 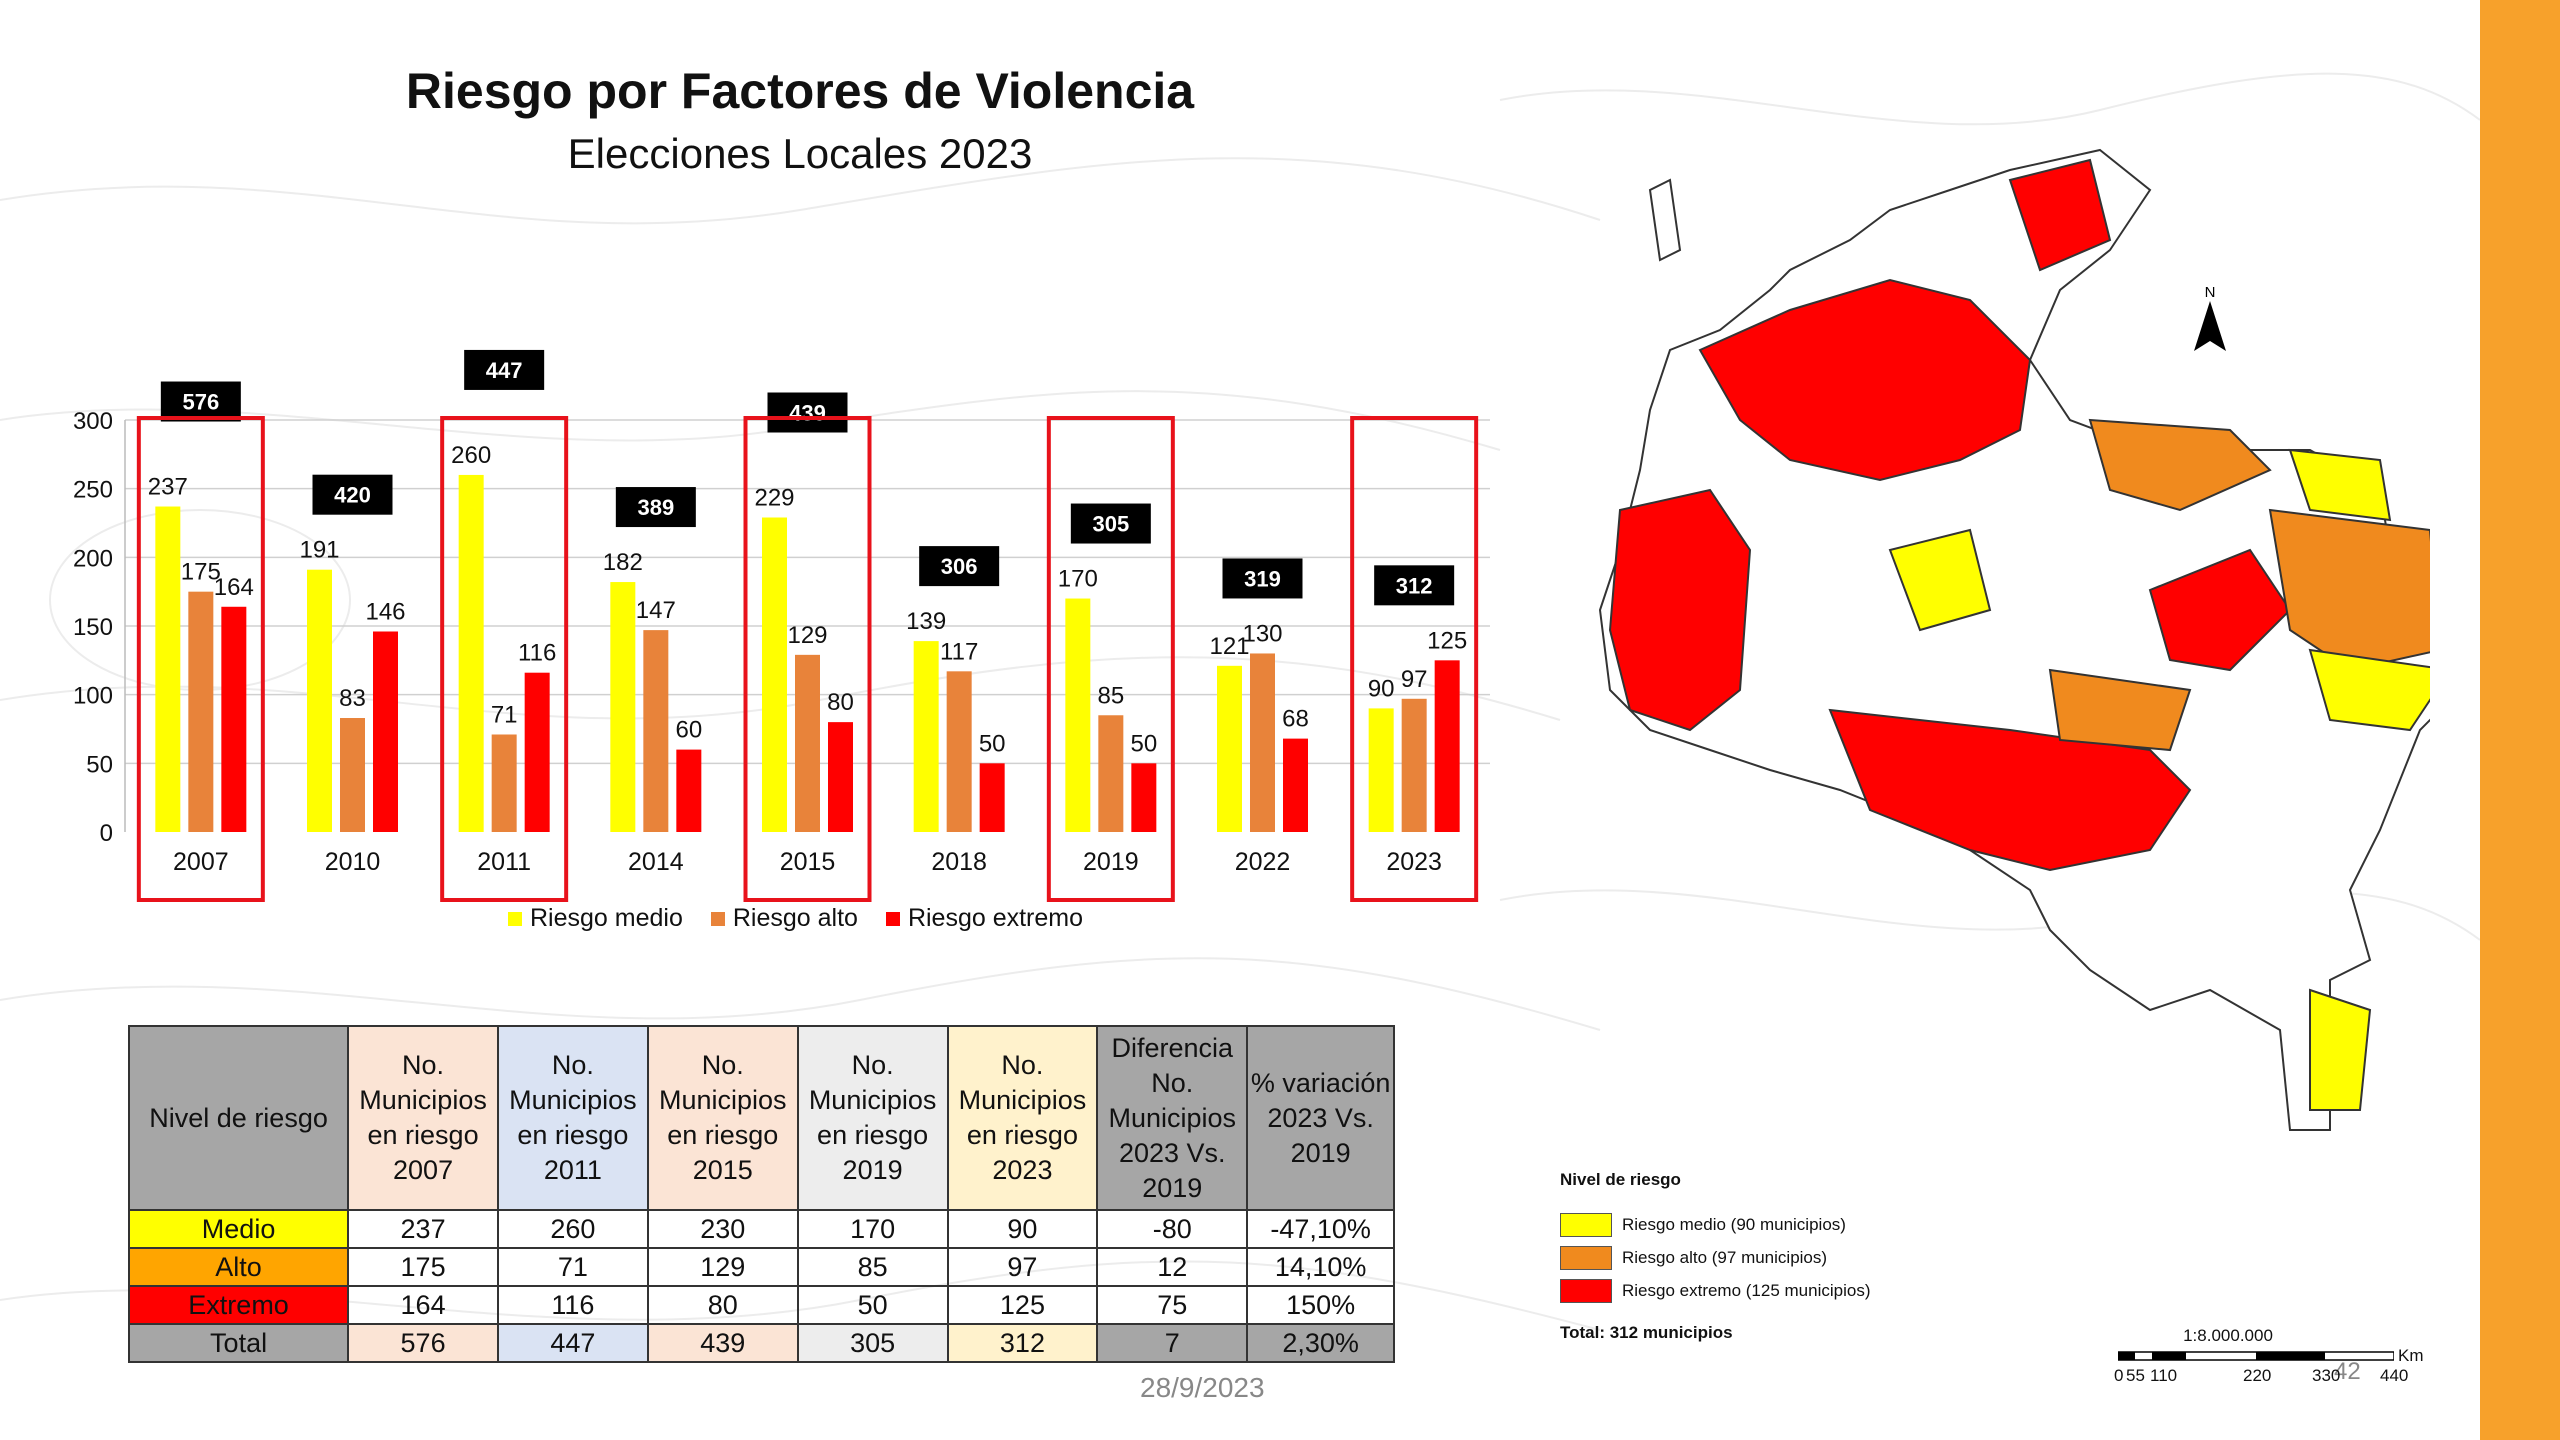 What do you see at coordinates (423, 1343) in the screenshot?
I see `table-cell: 576` at bounding box center [423, 1343].